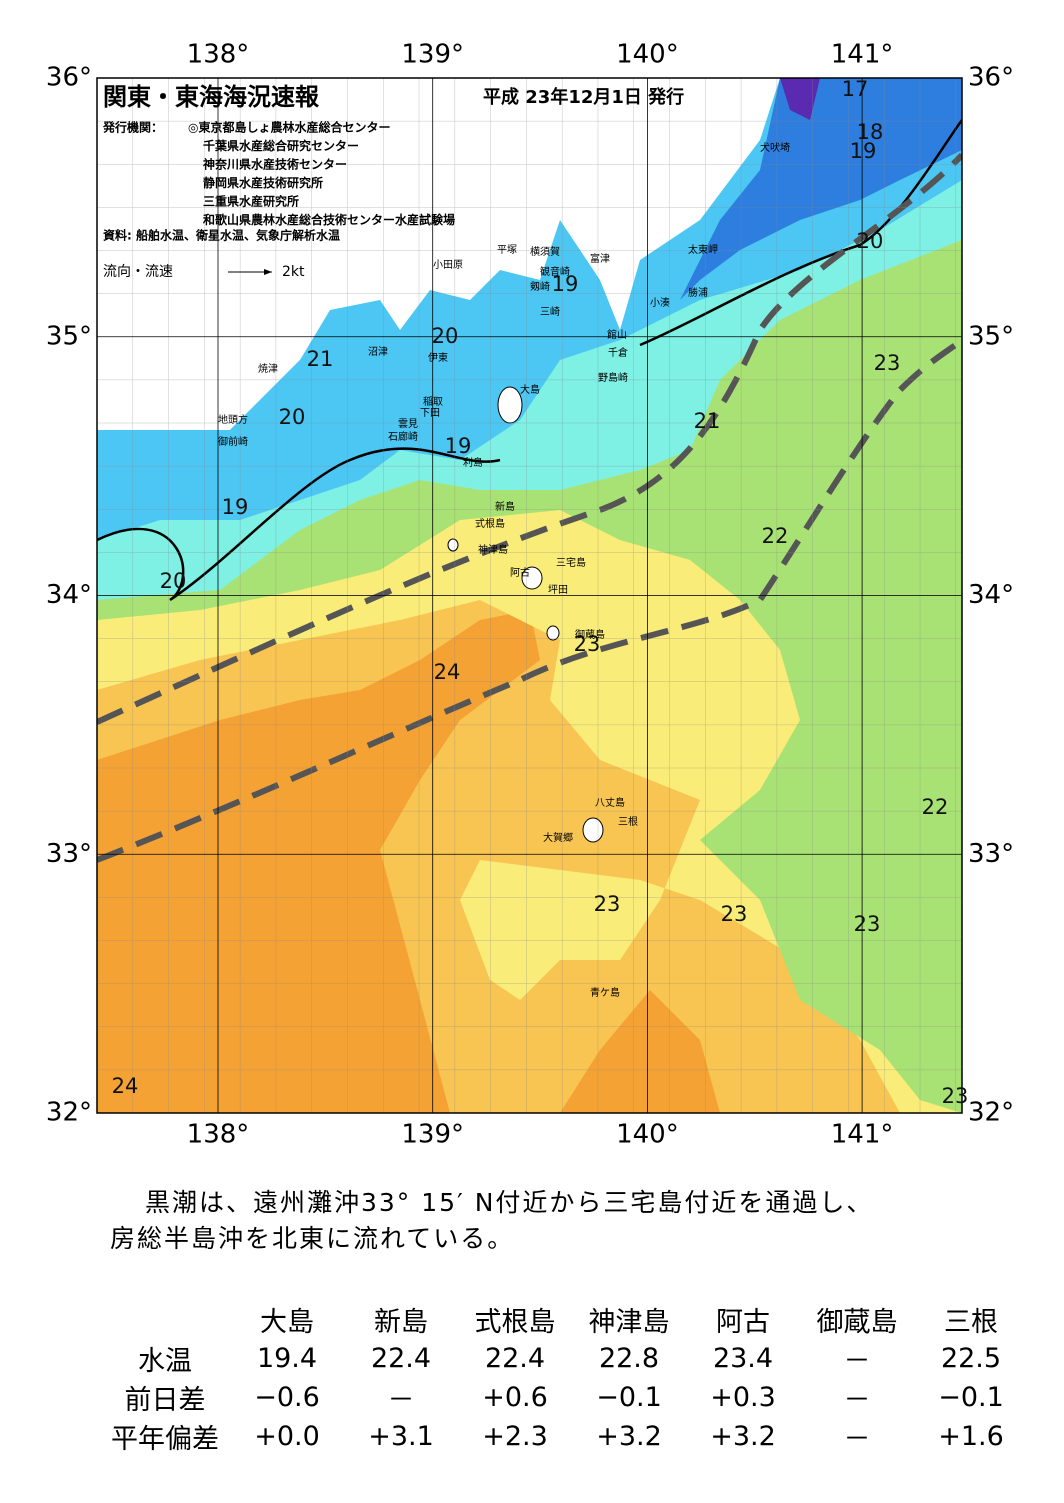 The height and width of the screenshot is (1503, 1064). I want to click on cell: +3.1, so click(401, 1436).